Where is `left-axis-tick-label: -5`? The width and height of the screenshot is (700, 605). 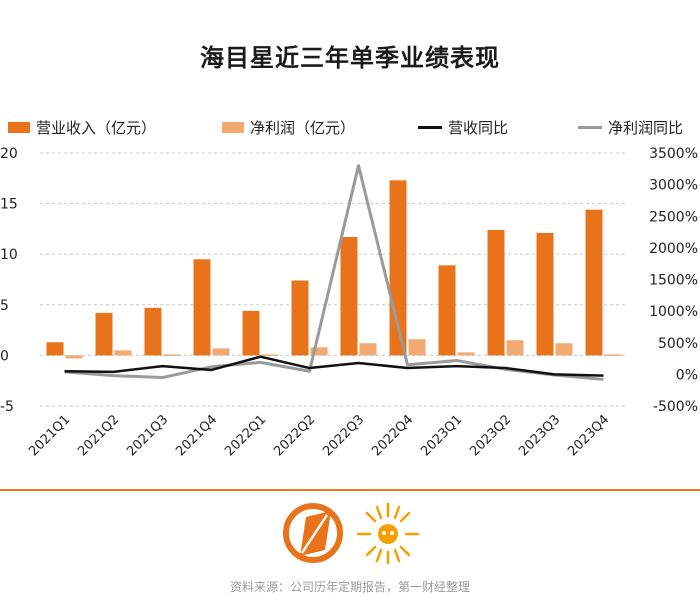
left-axis-tick-label: -5 is located at coordinates (7, 407).